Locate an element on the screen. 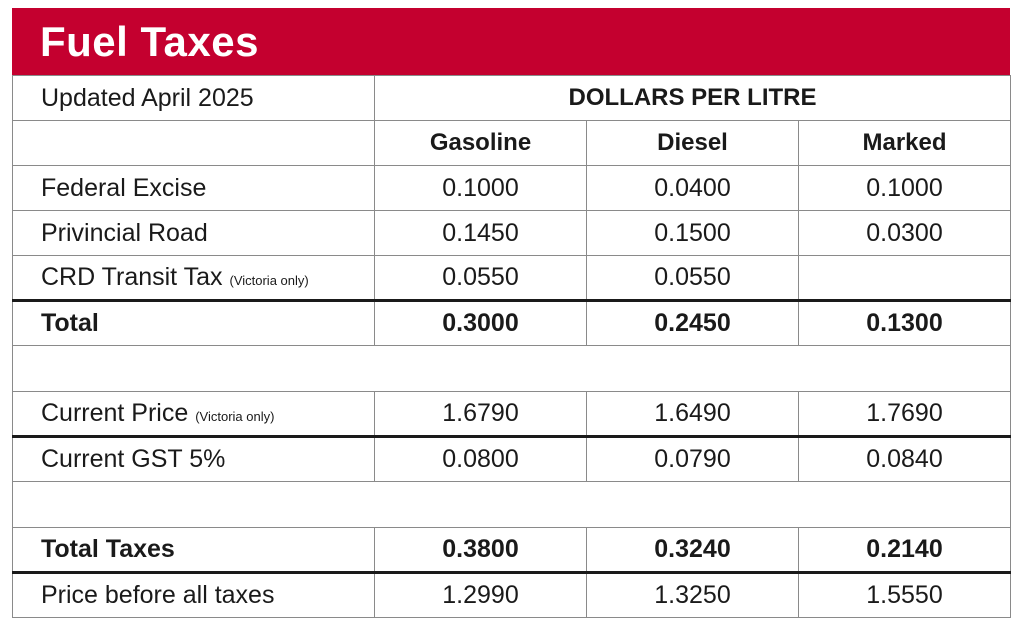 This screenshot has width=1024, height=625. row-label: CRD Transit Tax (Victoria only) is located at coordinates (193, 278).